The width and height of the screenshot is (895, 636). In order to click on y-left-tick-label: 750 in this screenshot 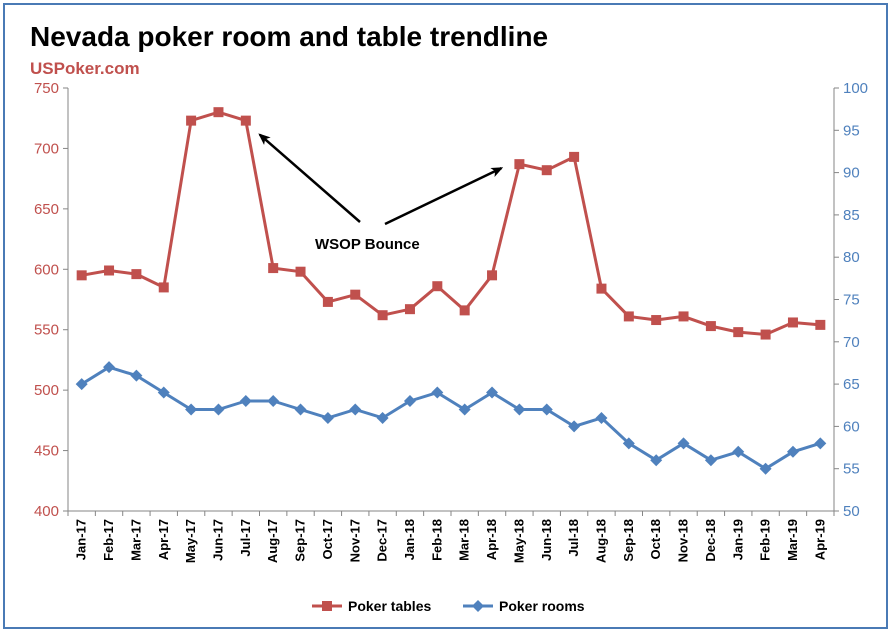, I will do `click(46, 88)`.